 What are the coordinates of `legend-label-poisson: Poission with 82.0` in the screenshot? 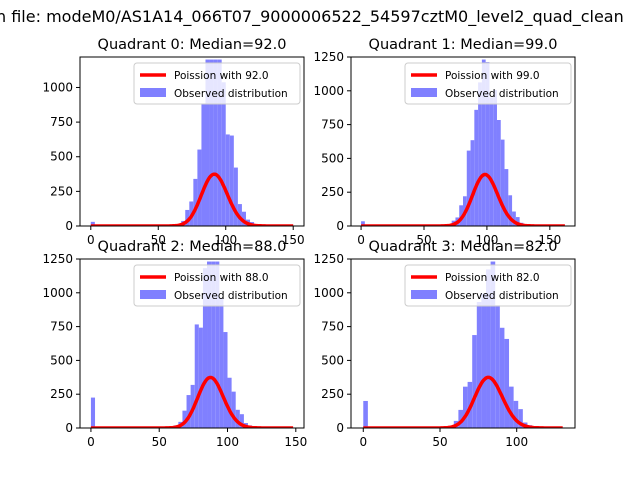 It's located at (492, 278).